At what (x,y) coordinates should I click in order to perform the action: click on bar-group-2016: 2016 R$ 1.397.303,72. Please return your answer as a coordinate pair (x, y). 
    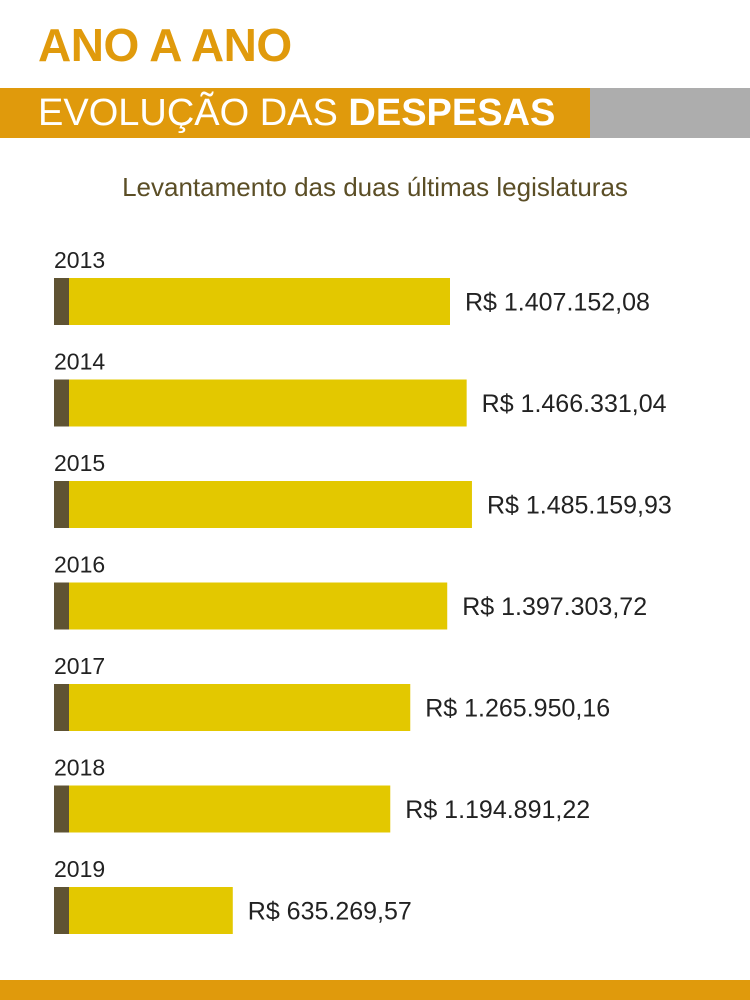
    Looking at the image, I should click on (350, 591).